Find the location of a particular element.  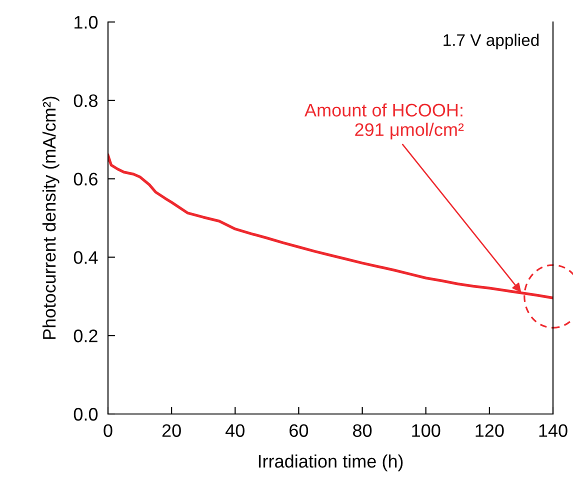

x-tick-label: 20 is located at coordinates (171, 430).